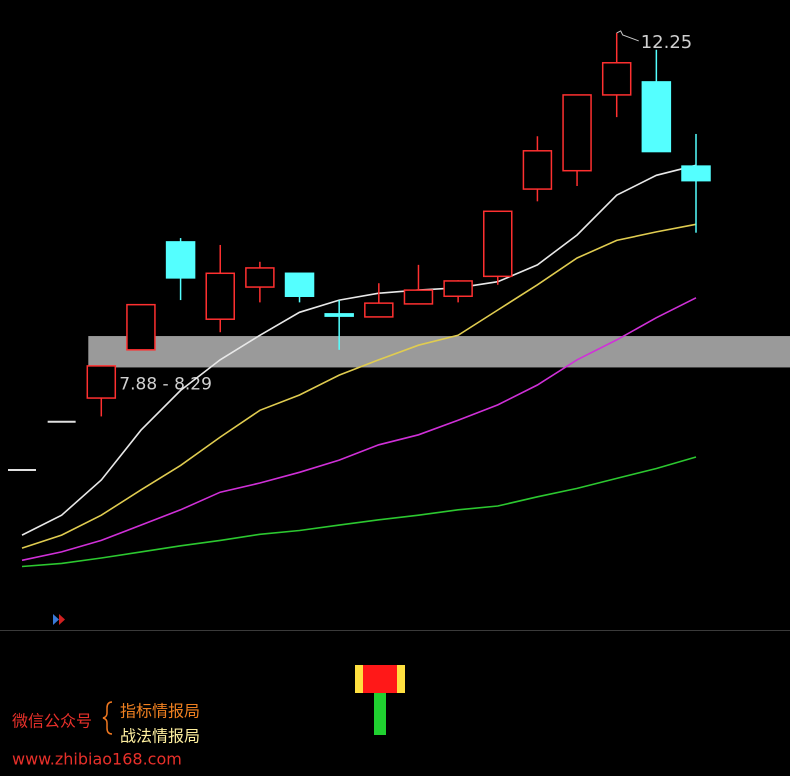 The height and width of the screenshot is (776, 790). Describe the element at coordinates (165, 384) in the screenshot. I see `zone-label: 7.88 - 8.29` at that location.